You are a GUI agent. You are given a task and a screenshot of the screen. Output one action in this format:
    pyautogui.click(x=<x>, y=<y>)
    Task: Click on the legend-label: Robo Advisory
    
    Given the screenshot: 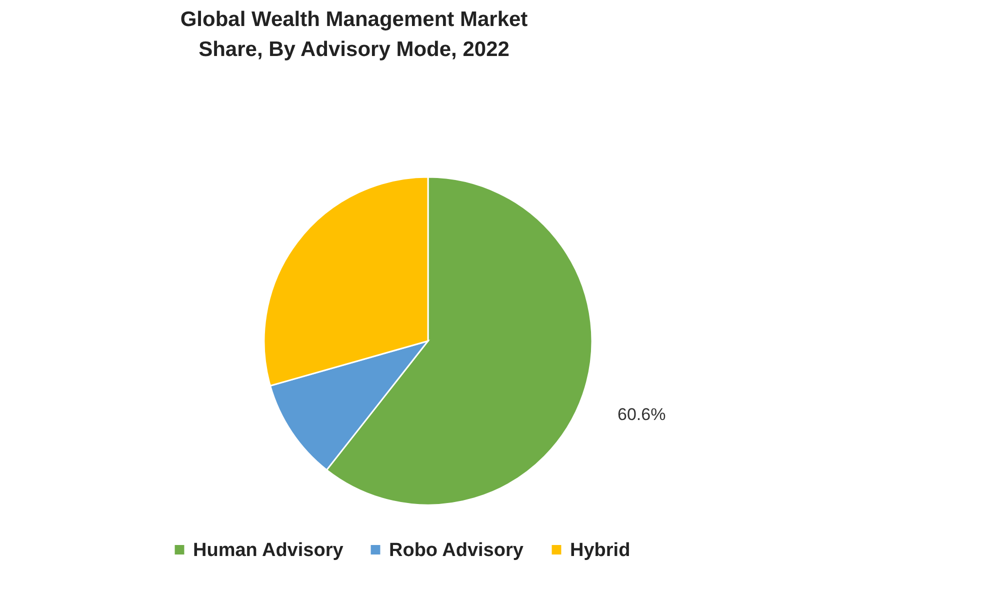 What is the action you would take?
    pyautogui.click(x=456, y=550)
    